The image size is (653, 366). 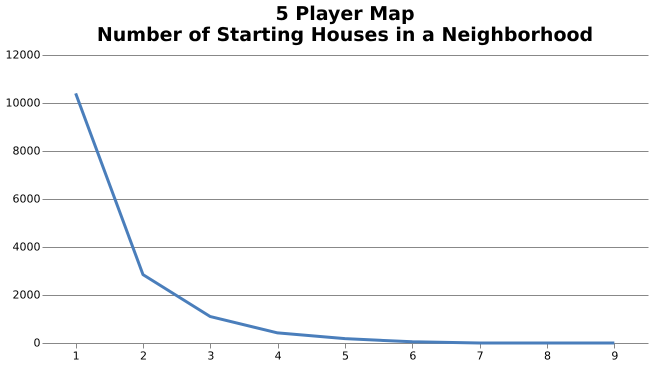 I want to click on y-tick-label: 10000, so click(x=23, y=103).